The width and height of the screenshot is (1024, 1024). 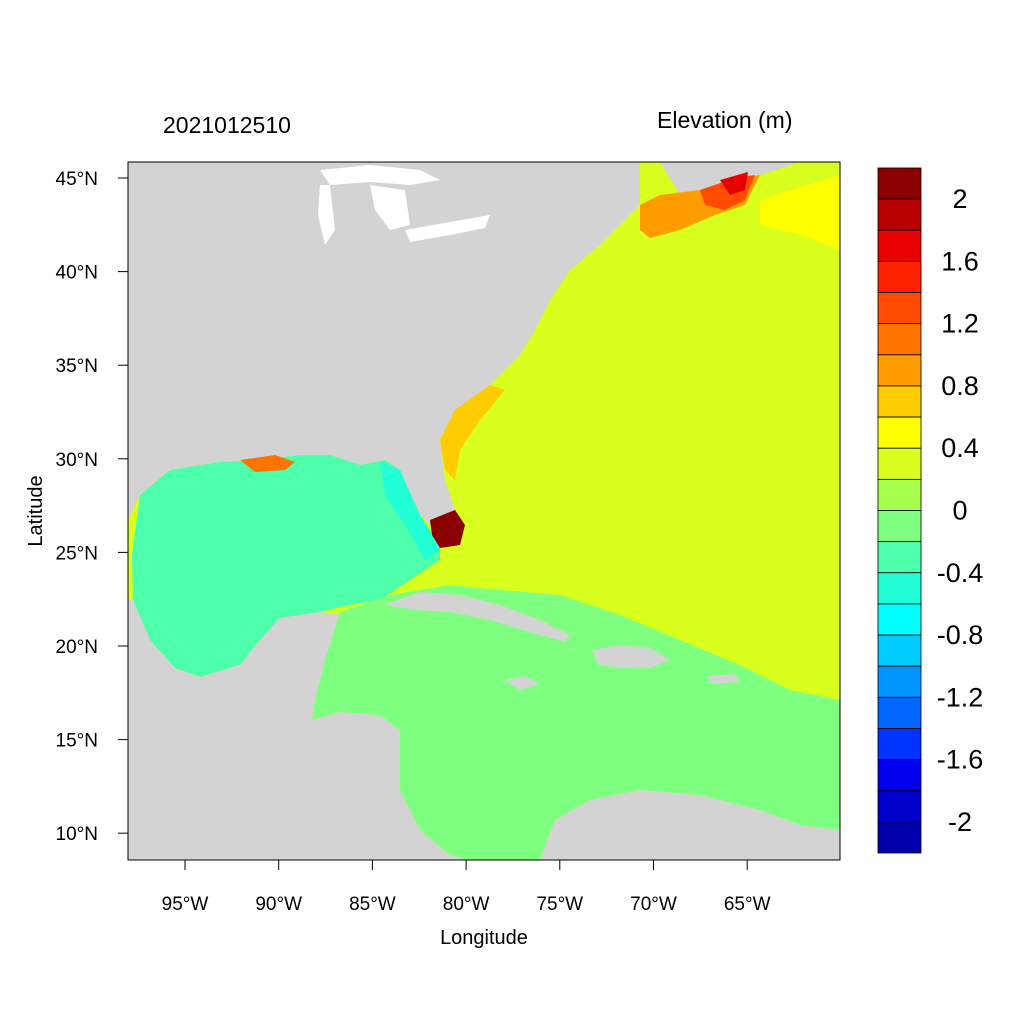 I want to click on hispaniola-island, so click(x=631, y=656).